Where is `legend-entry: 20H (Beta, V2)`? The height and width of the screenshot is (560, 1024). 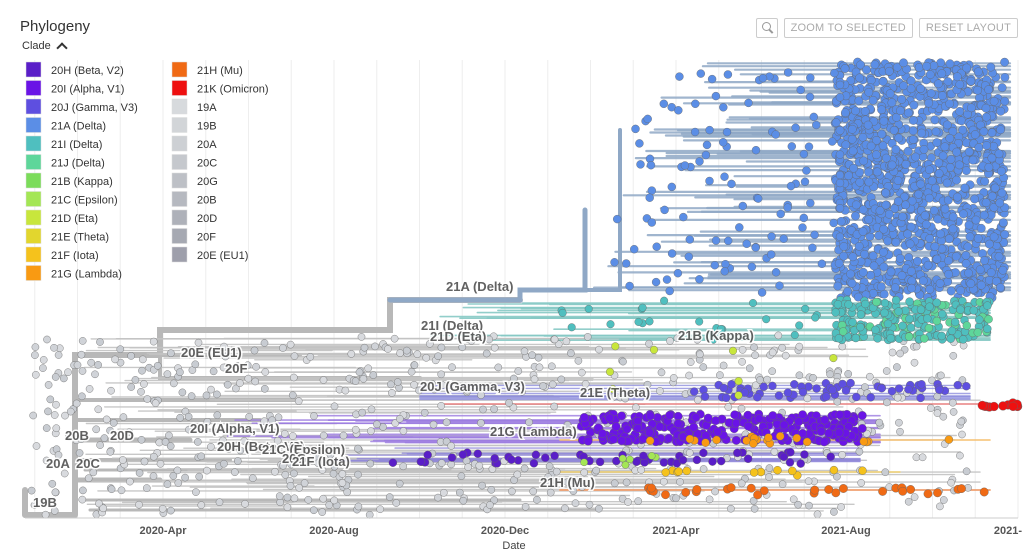
legend-entry: 20H (Beta, V2) is located at coordinates (74, 69).